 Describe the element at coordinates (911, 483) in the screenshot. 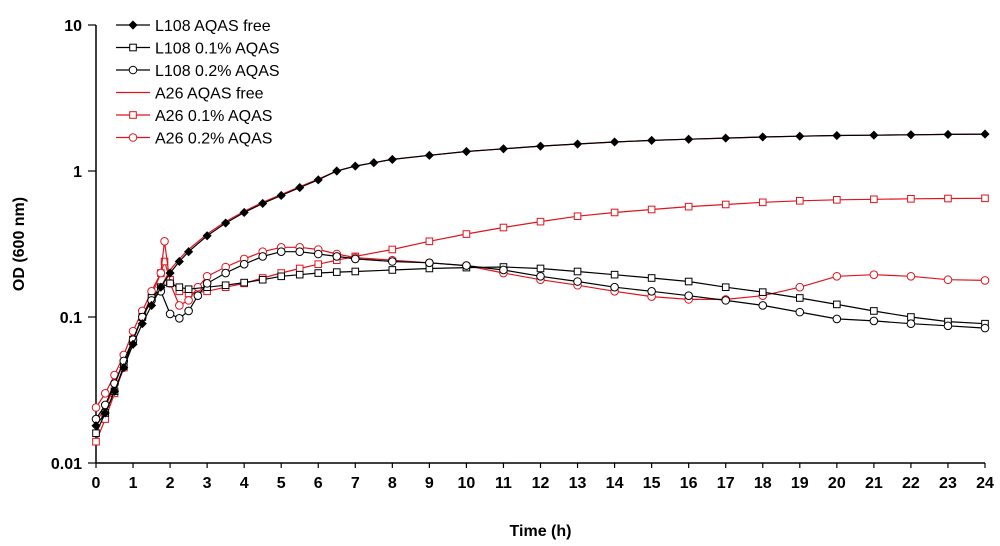

I see `x-tick-label: 22` at that location.